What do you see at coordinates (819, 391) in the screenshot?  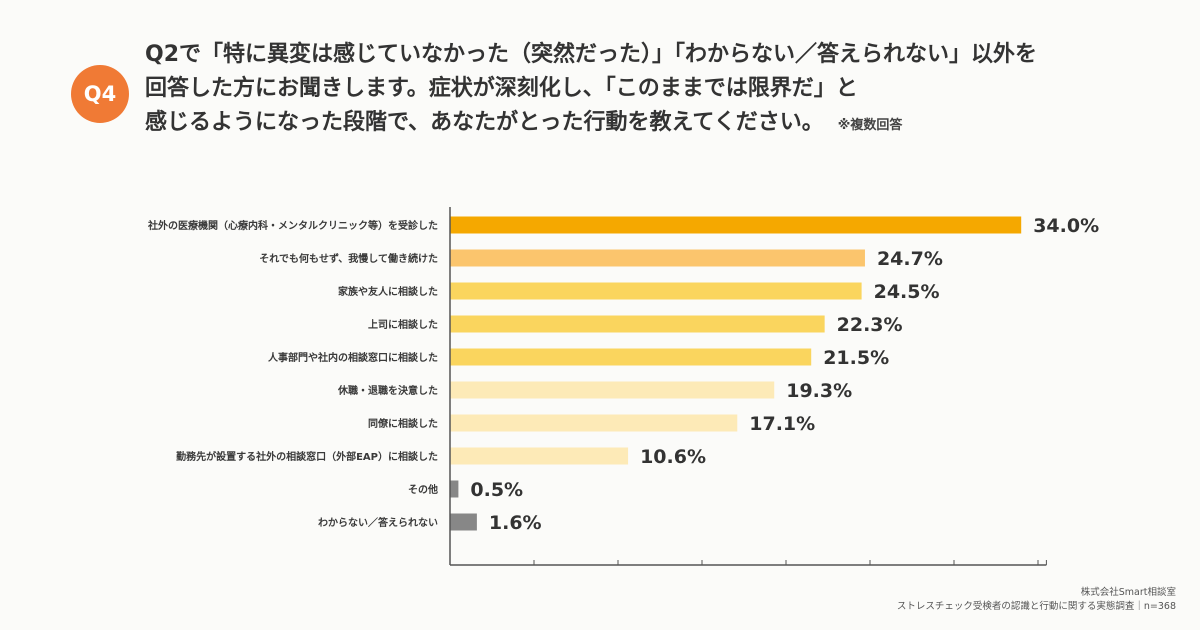 I see `value-label: 19.3%` at bounding box center [819, 391].